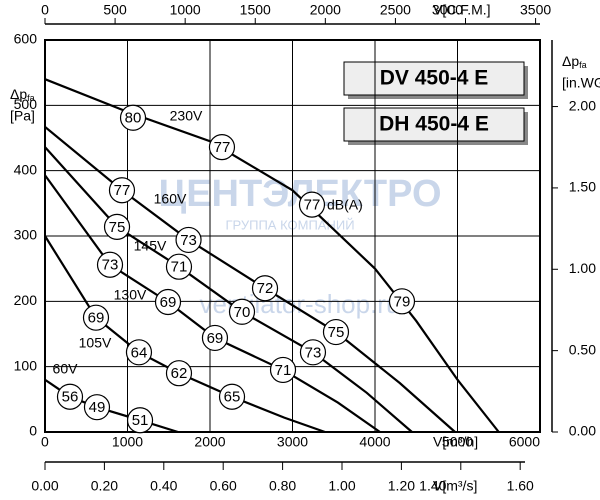  I want to click on axis-label-unit: [in.WG], so click(581, 83).